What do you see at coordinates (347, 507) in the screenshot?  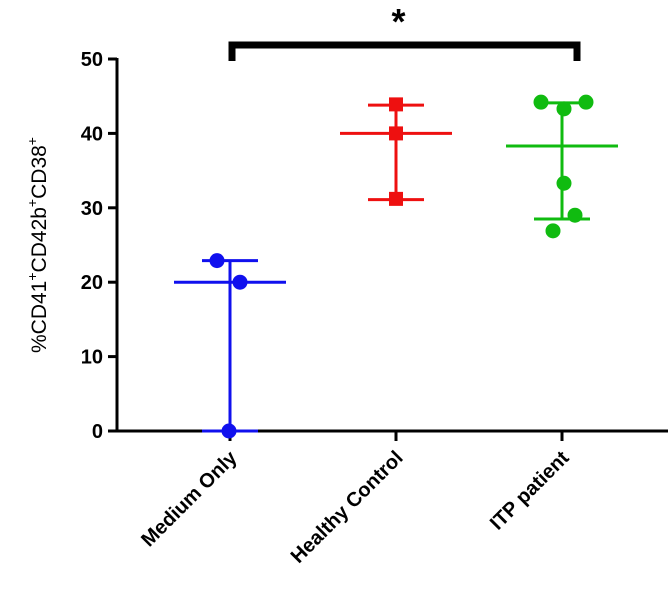 I see `x-tick-label: Healthy Control` at bounding box center [347, 507].